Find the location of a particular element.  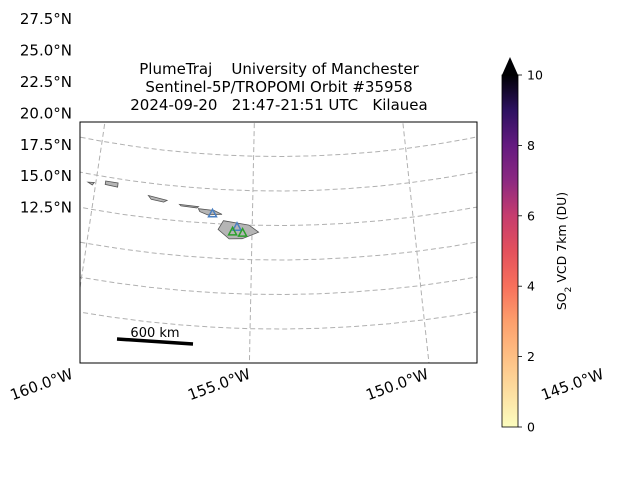

colorbar-tick-label: 10 is located at coordinates (535, 75).